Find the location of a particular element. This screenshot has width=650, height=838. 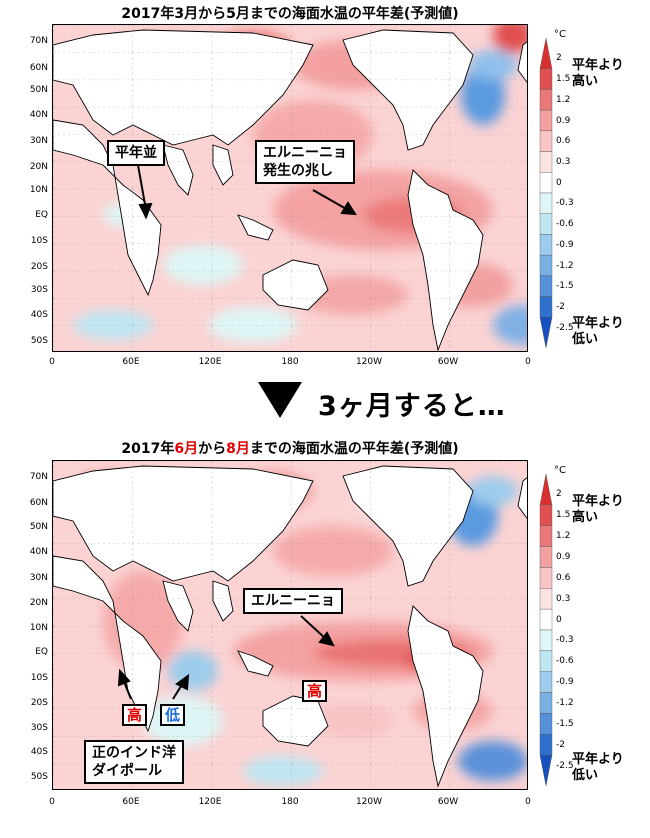

panel2-callout-elnino: エルニーニョ is located at coordinates (293, 601).